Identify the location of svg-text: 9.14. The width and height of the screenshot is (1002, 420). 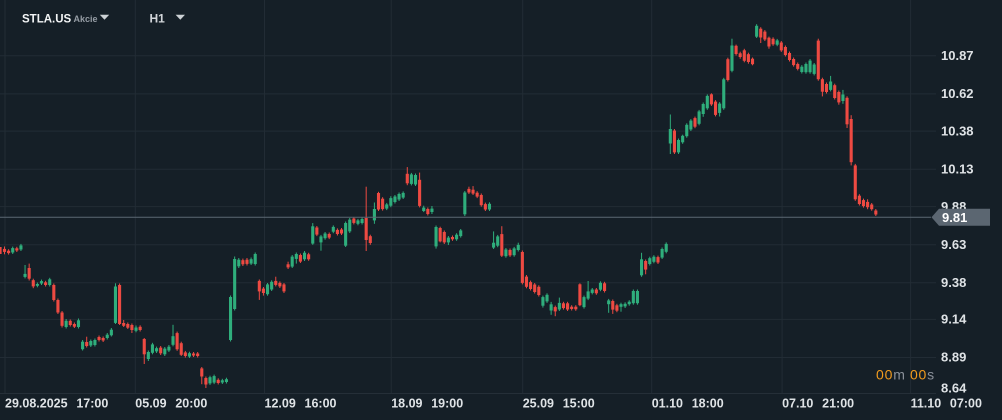
(954, 319).